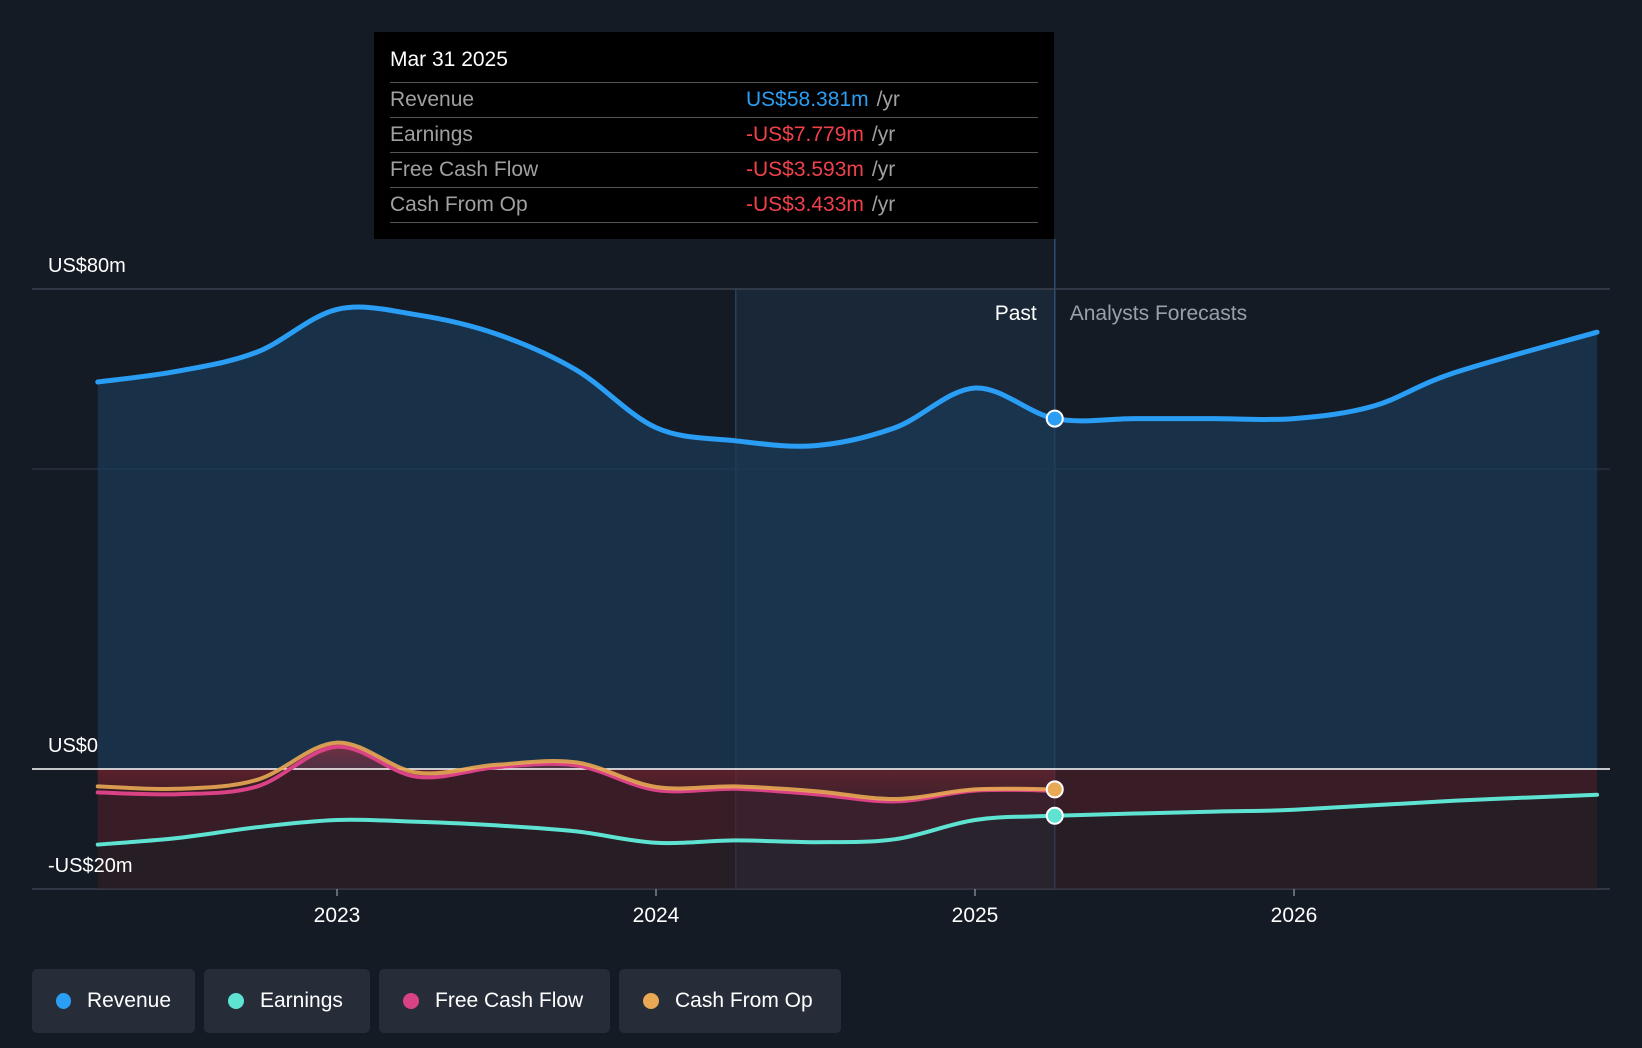  Describe the element at coordinates (744, 1000) in the screenshot. I see `legend-label: Cash From Op` at that location.